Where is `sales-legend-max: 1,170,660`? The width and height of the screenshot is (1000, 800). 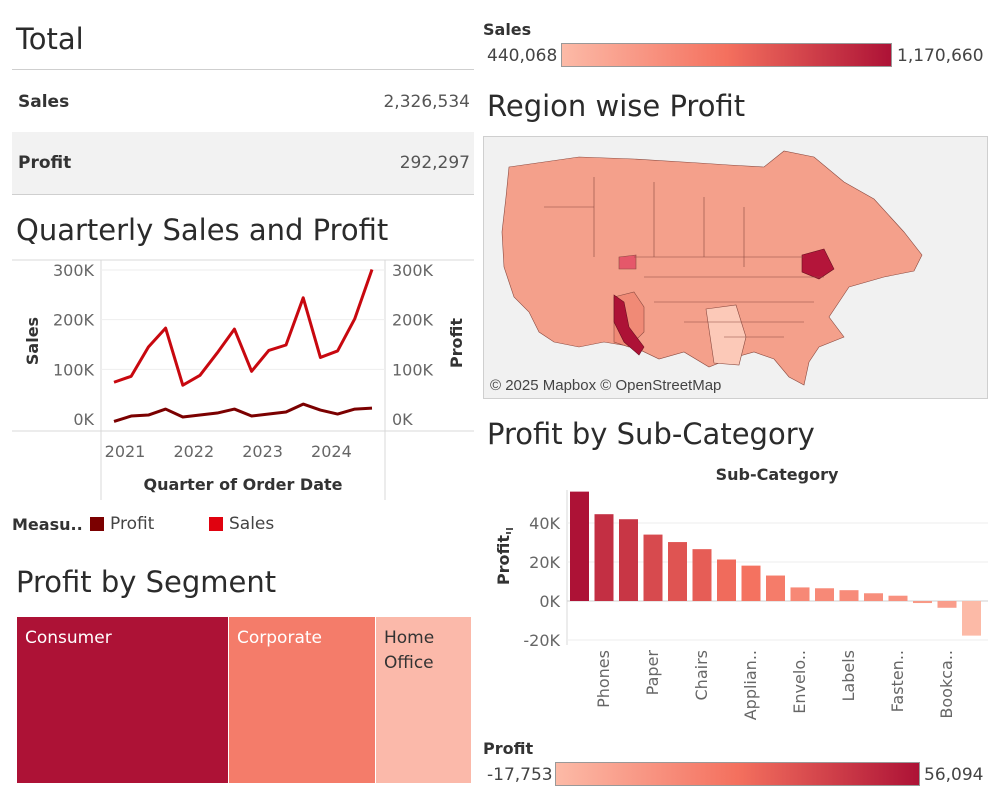
sales-legend-max: 1,170,660 is located at coordinates (940, 56).